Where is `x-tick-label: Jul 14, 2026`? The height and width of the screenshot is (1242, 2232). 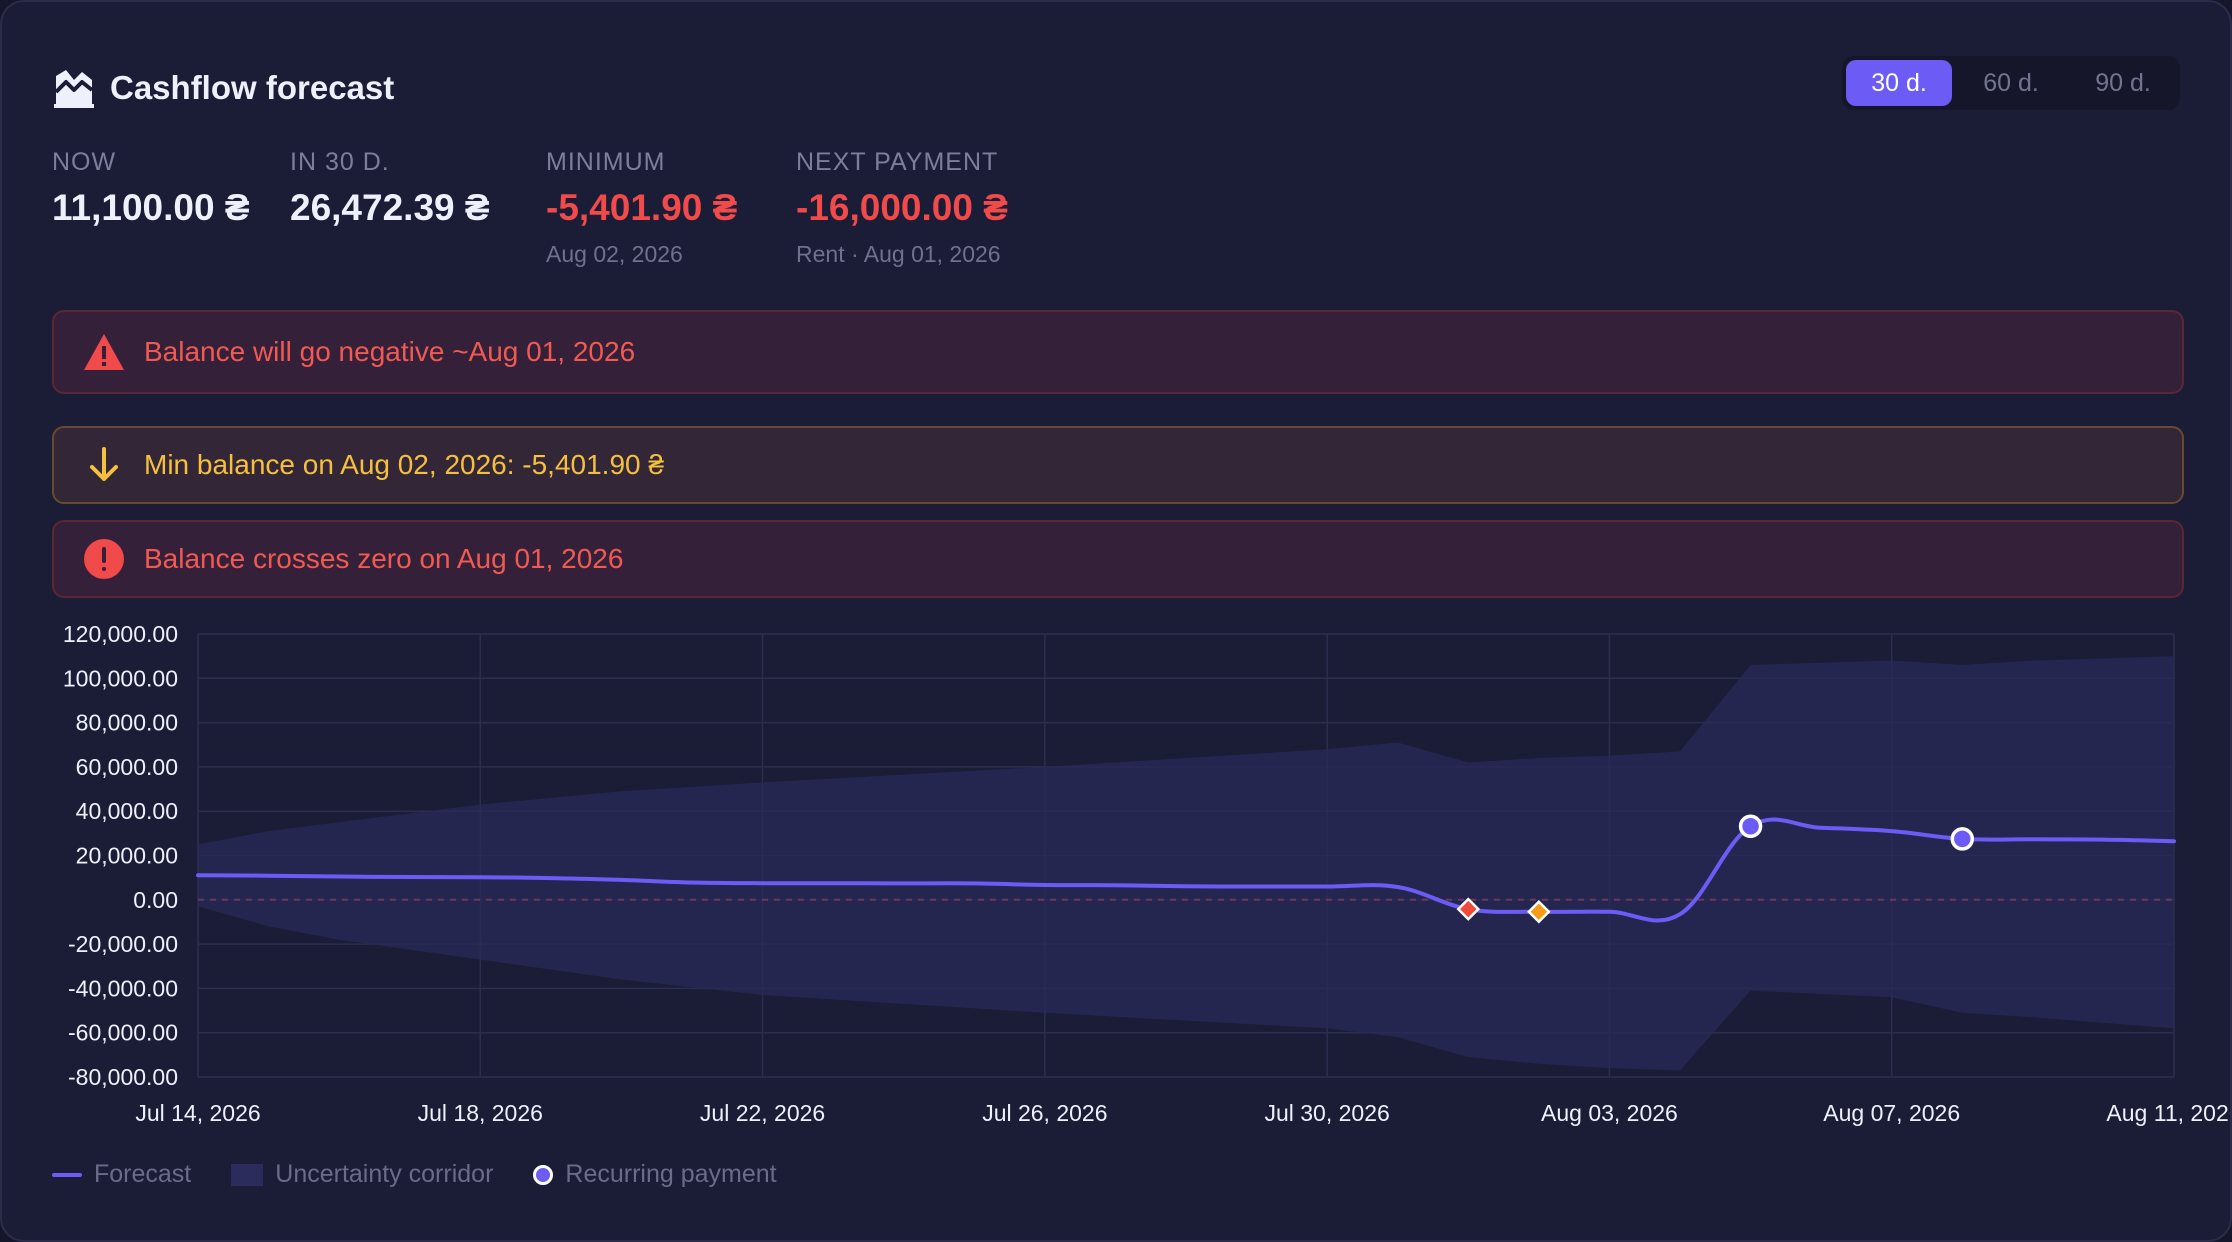 x-tick-label: Jul 14, 2026 is located at coordinates (197, 1113).